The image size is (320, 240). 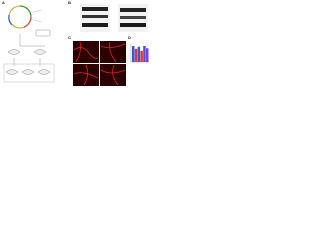 I want to click on panel-label: C, so click(x=69, y=37).